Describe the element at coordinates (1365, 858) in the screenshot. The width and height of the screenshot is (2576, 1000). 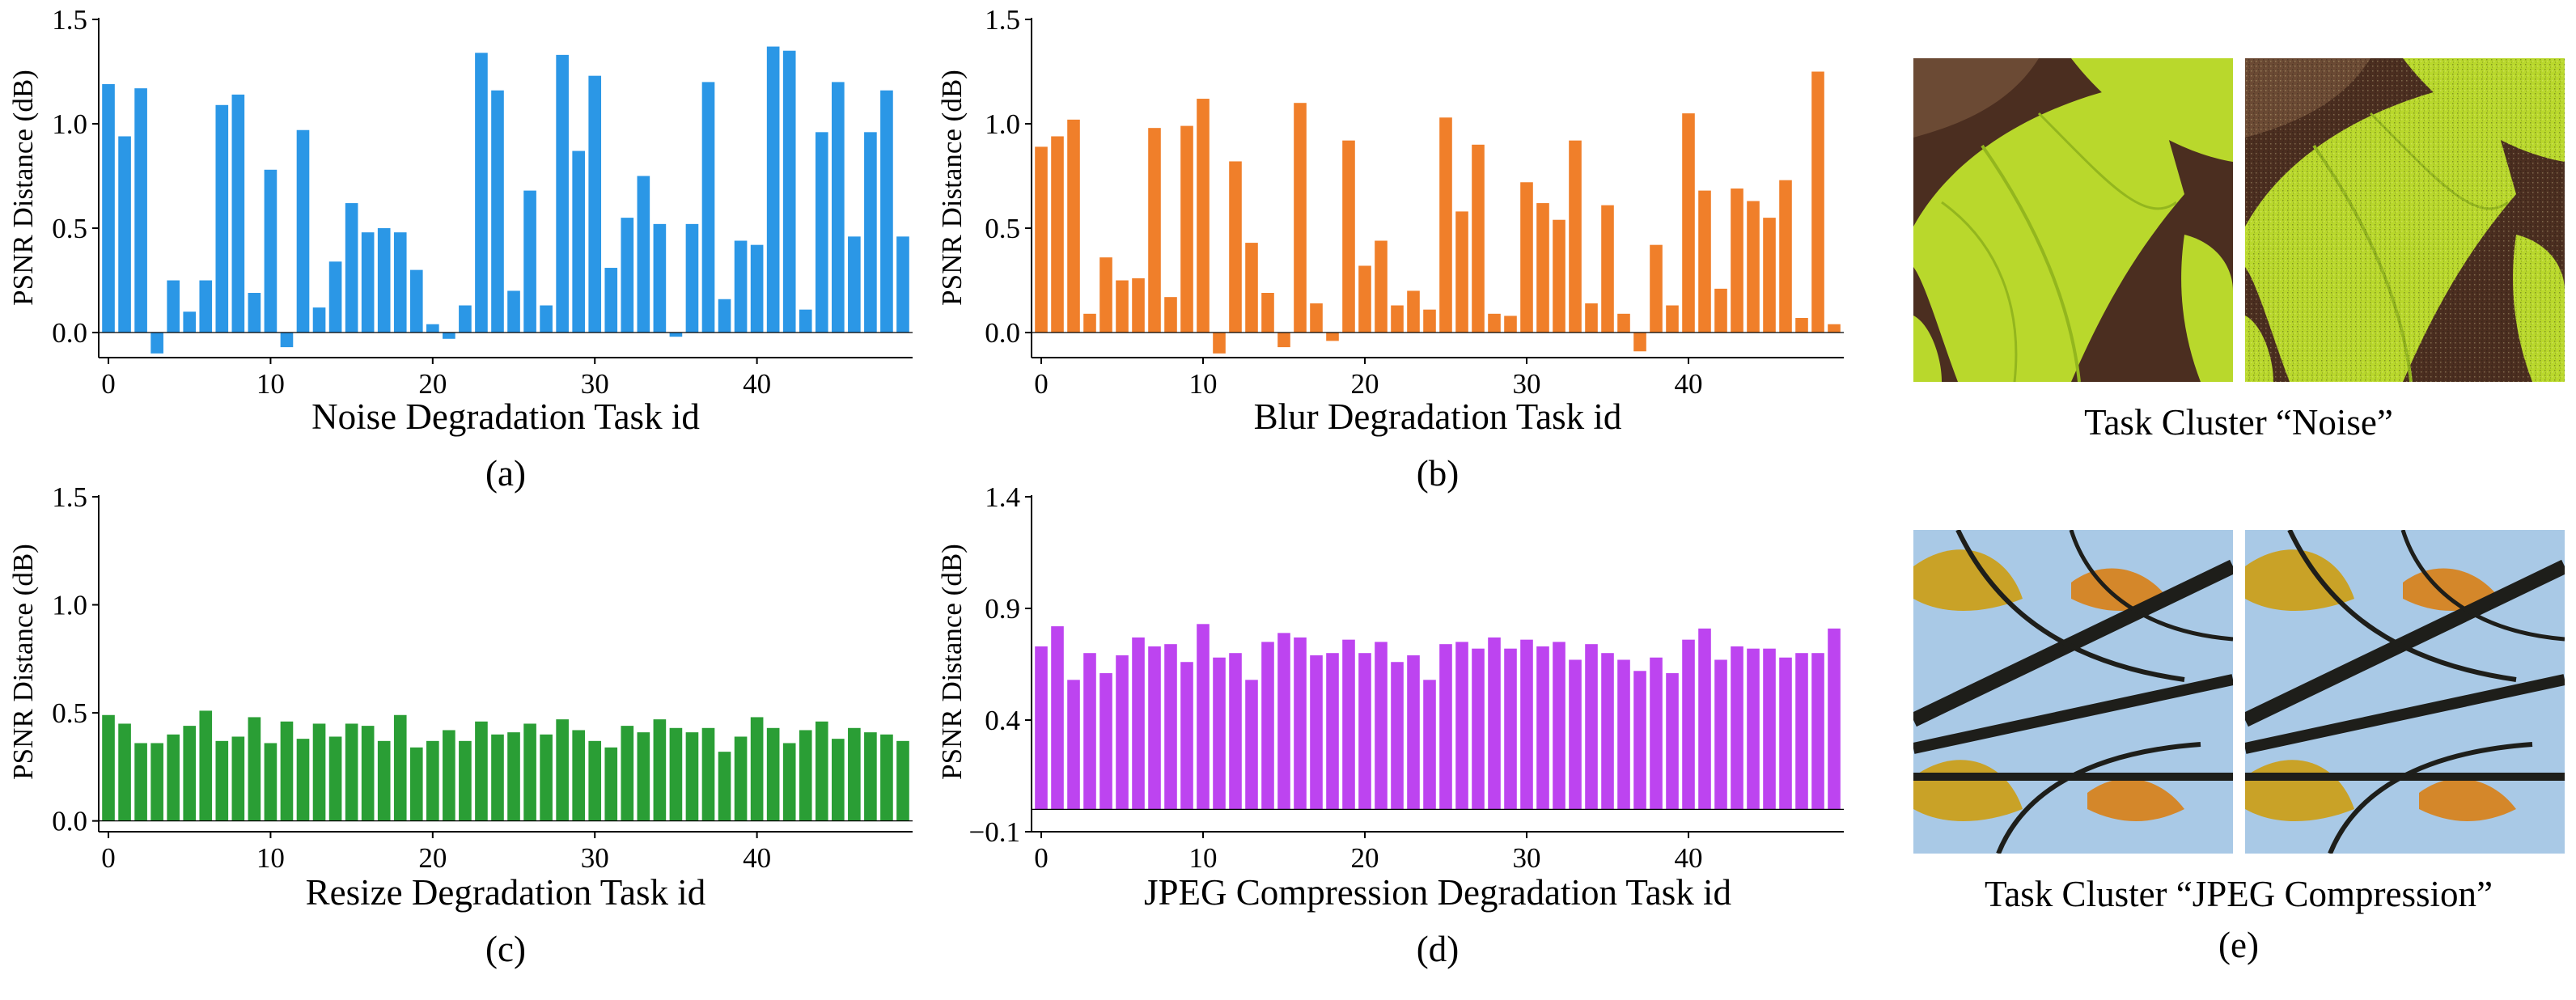
I see `x-tick-label: 20` at that location.